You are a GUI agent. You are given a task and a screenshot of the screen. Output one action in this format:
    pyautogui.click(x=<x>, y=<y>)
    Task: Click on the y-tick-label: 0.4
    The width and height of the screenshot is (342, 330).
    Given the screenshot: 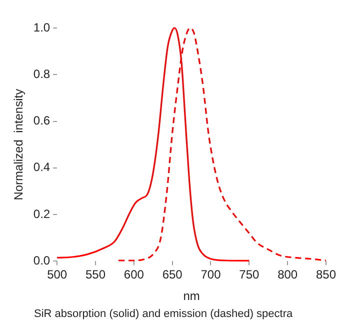 What is the action you would take?
    pyautogui.click(x=41, y=167)
    